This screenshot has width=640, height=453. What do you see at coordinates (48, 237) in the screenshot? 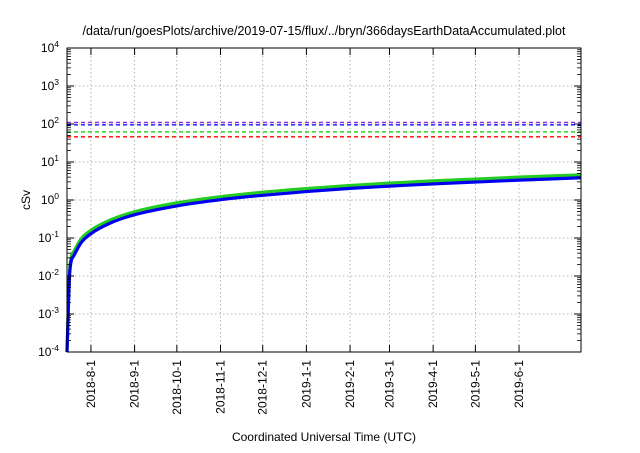
I see `y-tick-label: 10⁻¹` at bounding box center [48, 237].